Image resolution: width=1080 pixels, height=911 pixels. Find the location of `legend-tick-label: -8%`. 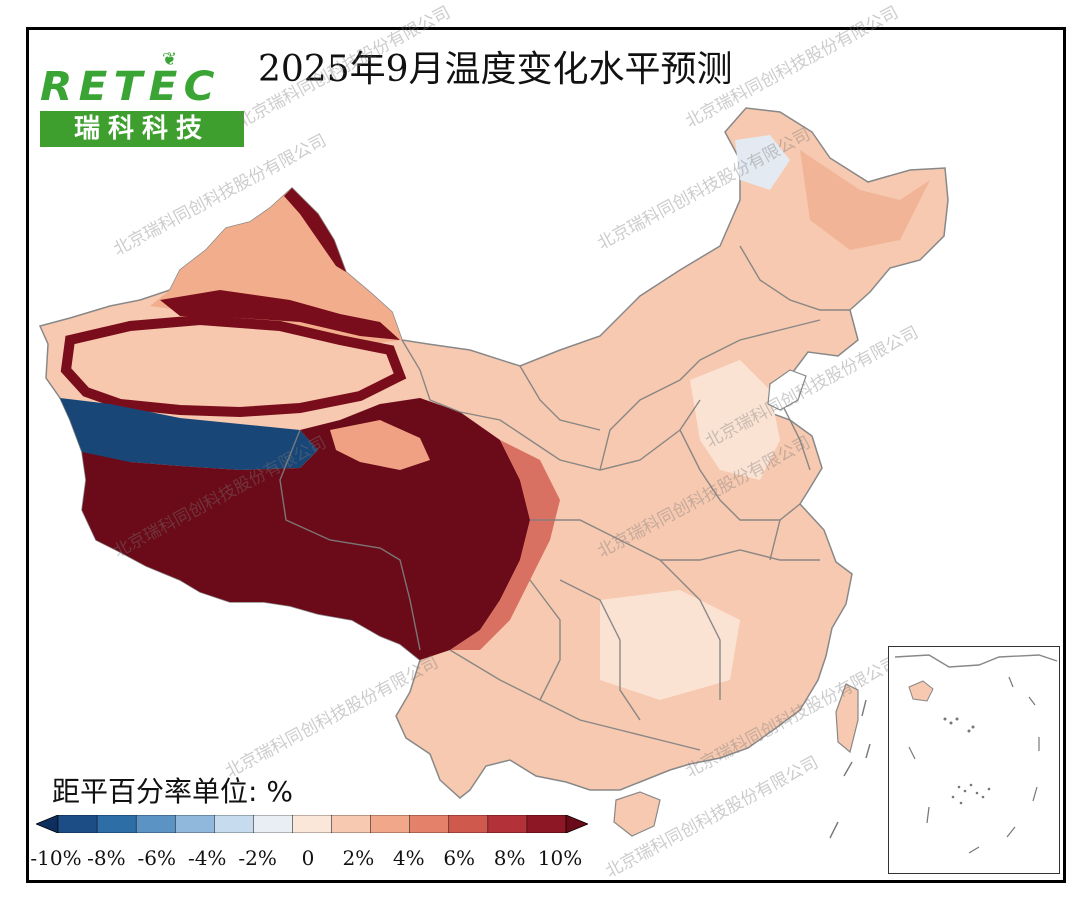

legend-tick-label: -8% is located at coordinates (106, 858).